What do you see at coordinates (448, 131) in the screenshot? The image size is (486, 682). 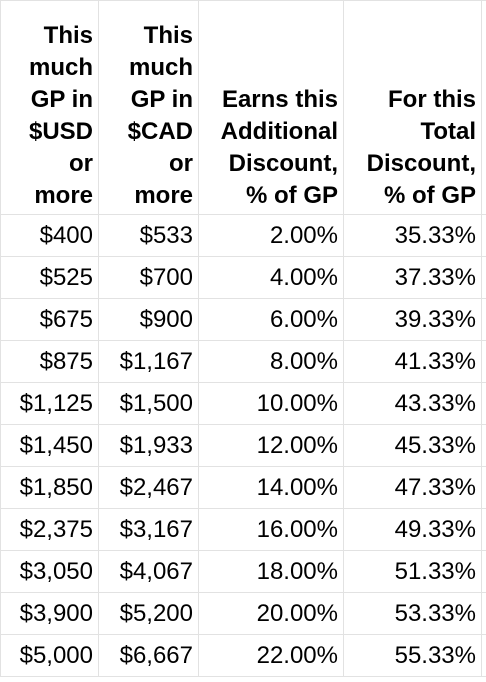 I see `header-line: Total` at bounding box center [448, 131].